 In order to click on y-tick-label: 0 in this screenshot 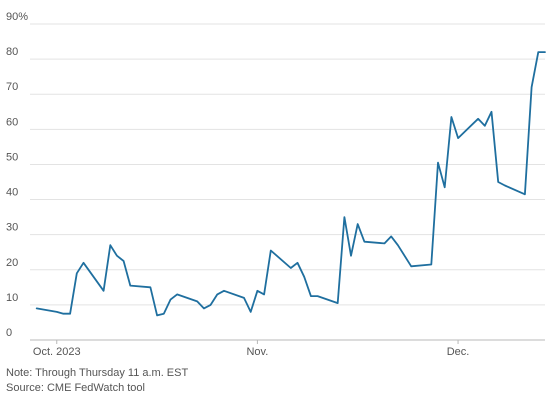, I will do `click(9, 333)`.